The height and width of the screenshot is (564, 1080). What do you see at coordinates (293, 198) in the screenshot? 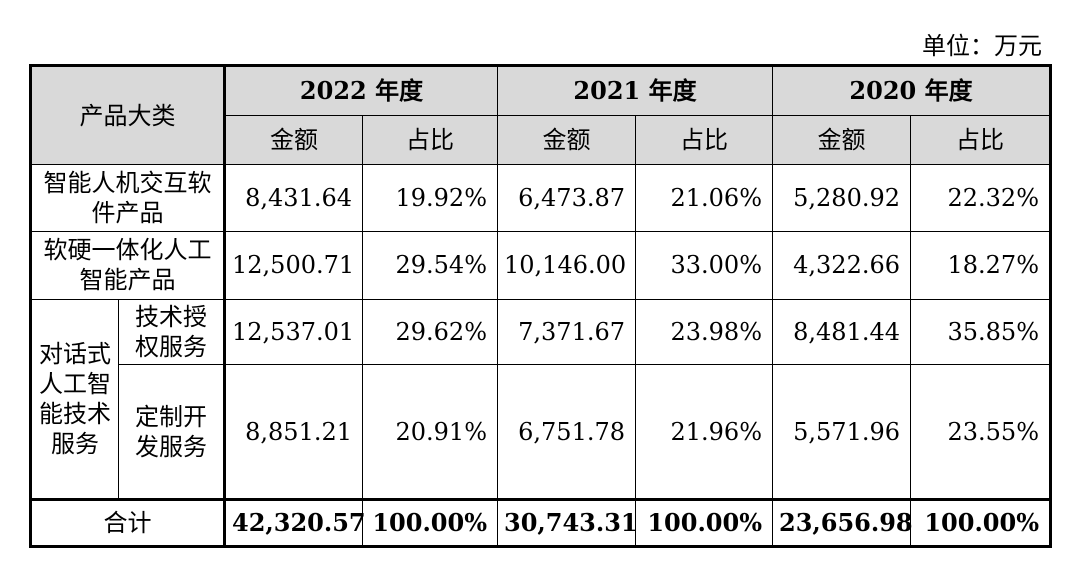
I see `cell-amount-2022: 8,431.64` at bounding box center [293, 198].